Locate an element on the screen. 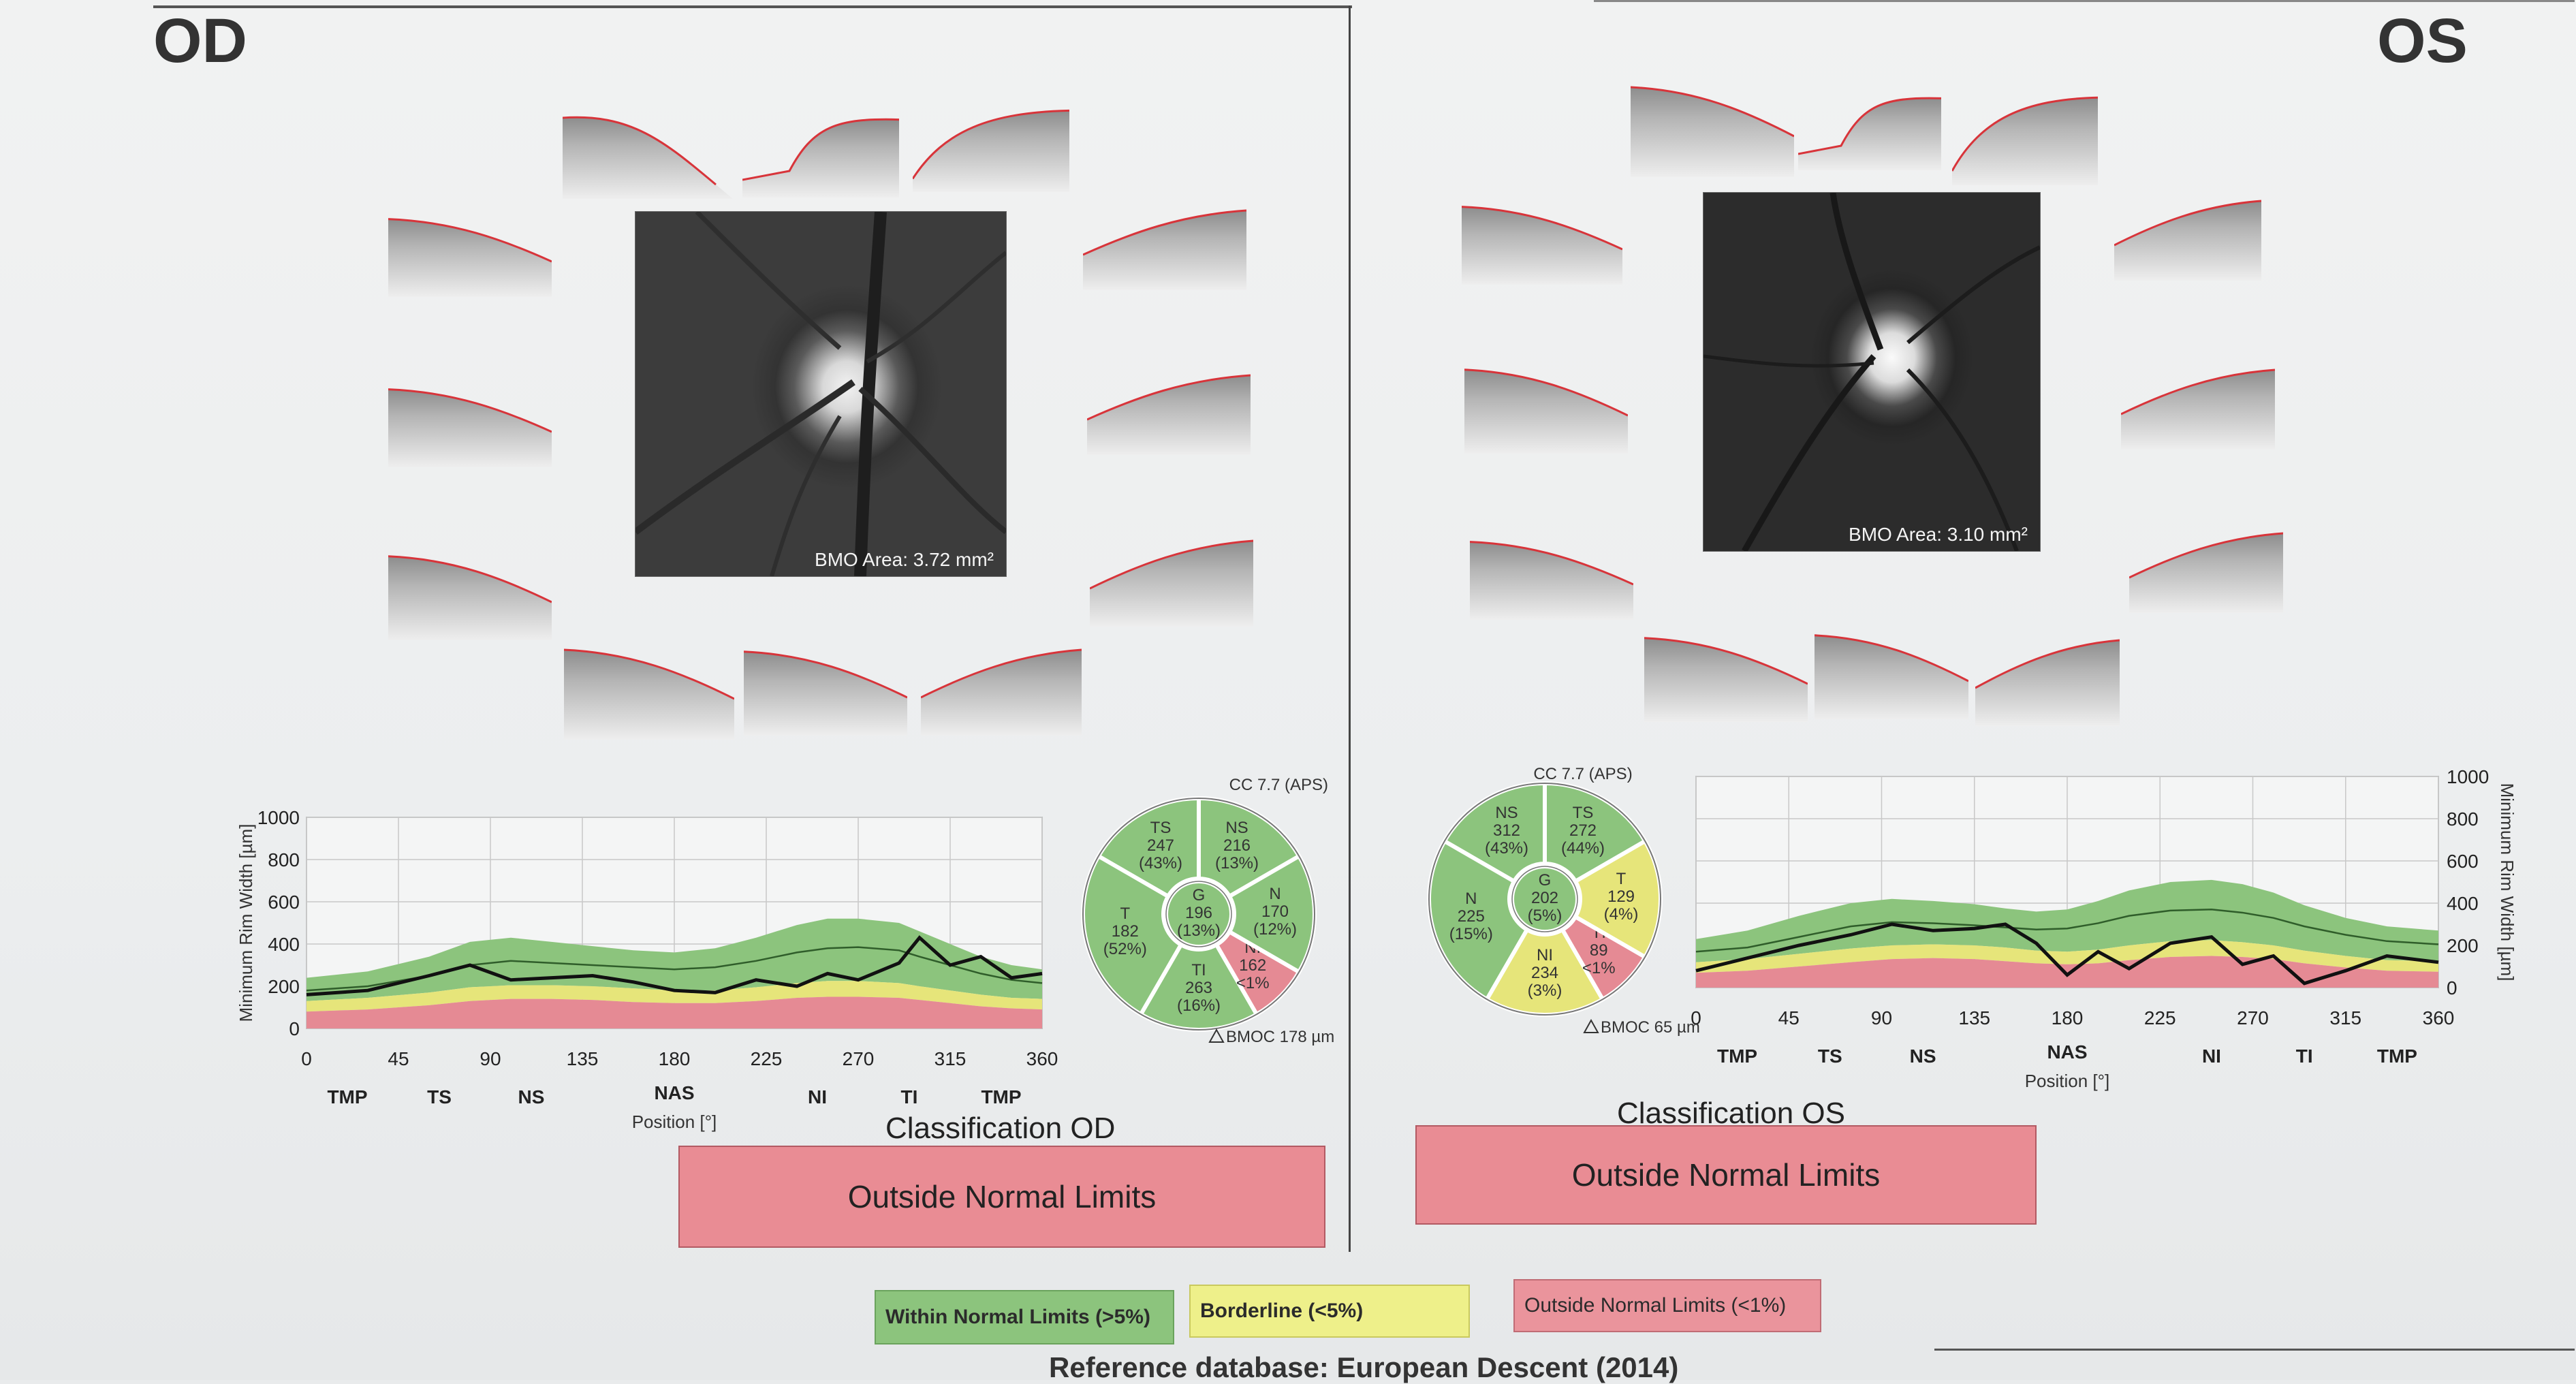 The image size is (2576, 1384). y-tick-label: 400 is located at coordinates (2463, 903).